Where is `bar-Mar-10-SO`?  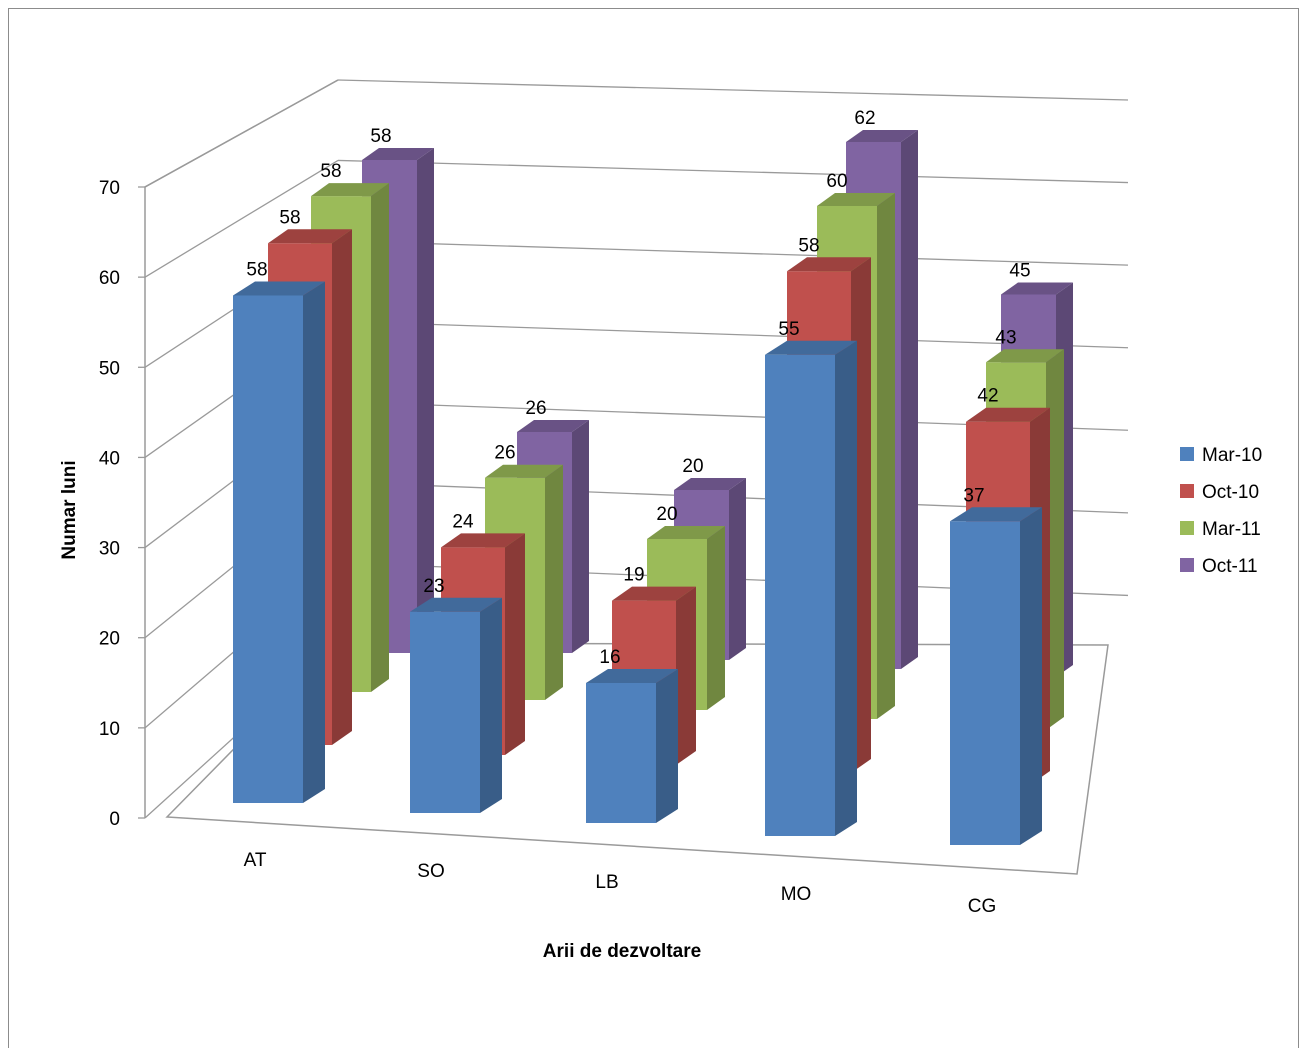 bar-Mar-10-SO is located at coordinates (456, 705).